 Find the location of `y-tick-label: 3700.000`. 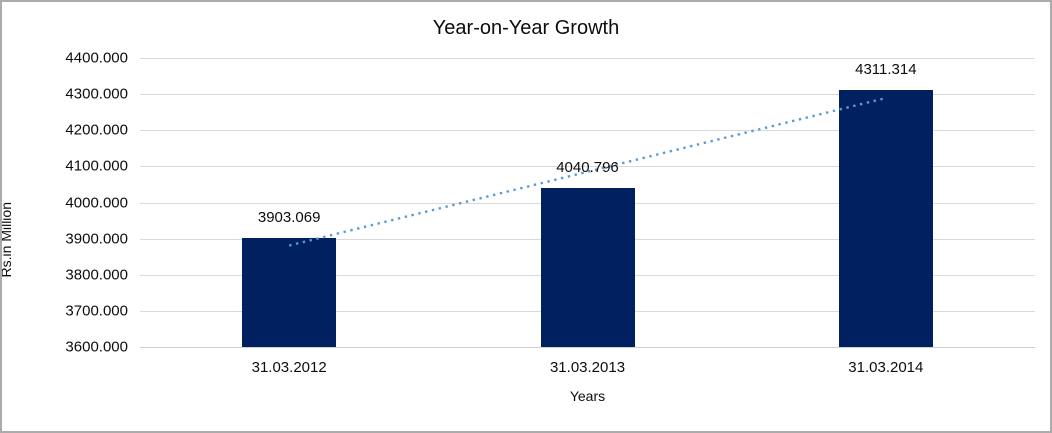

y-tick-label: 3700.000 is located at coordinates (96, 311).